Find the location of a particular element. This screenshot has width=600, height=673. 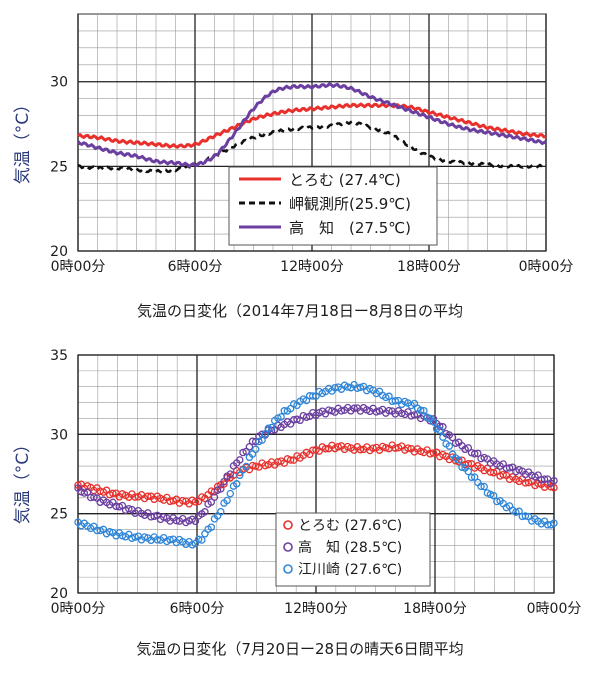

legend-bottom: とろむ (27.6℃) 高 知 (28.5℃) 江川崎 (27.6℃) is located at coordinates (353, 549).